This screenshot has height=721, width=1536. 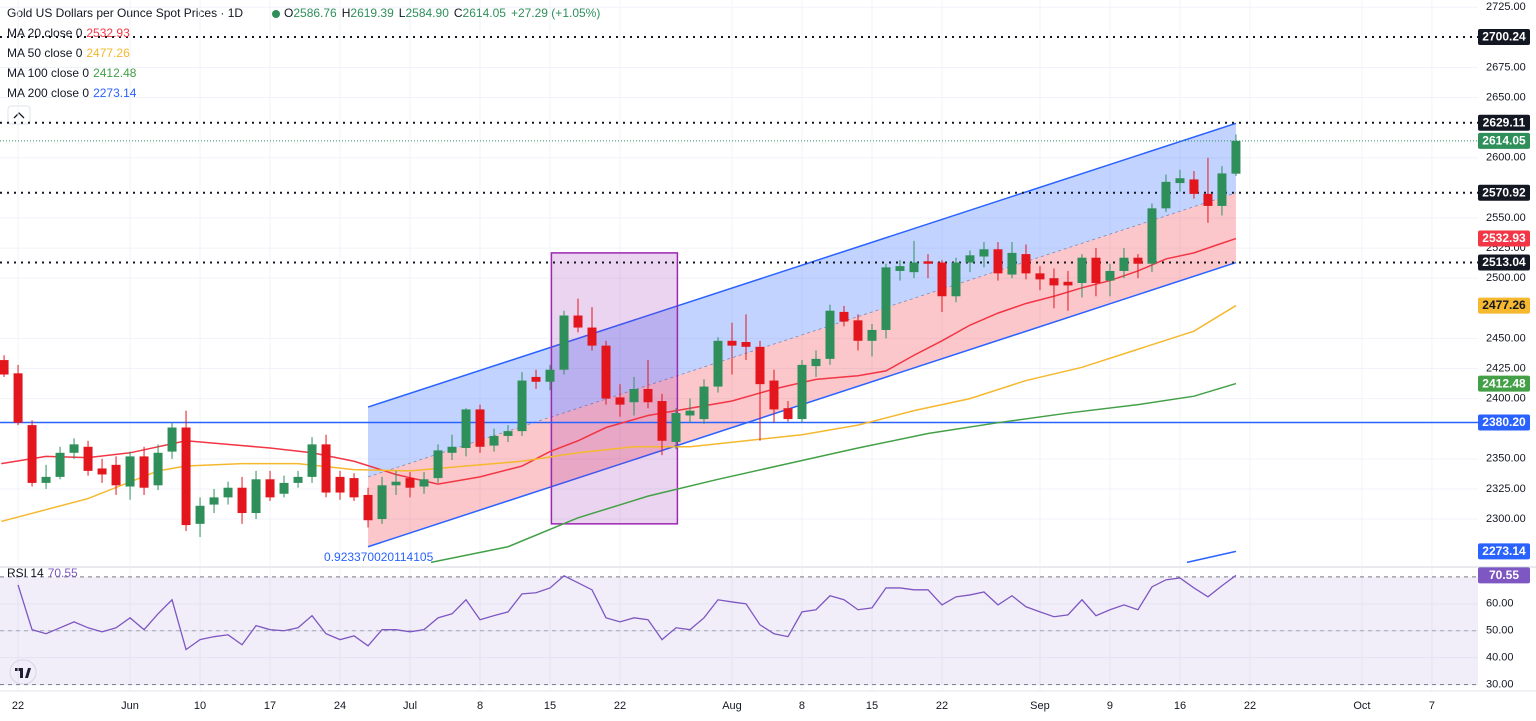 What do you see at coordinates (1506, 338) in the screenshot?
I see `y-tick-label: 2450.00` at bounding box center [1506, 338].